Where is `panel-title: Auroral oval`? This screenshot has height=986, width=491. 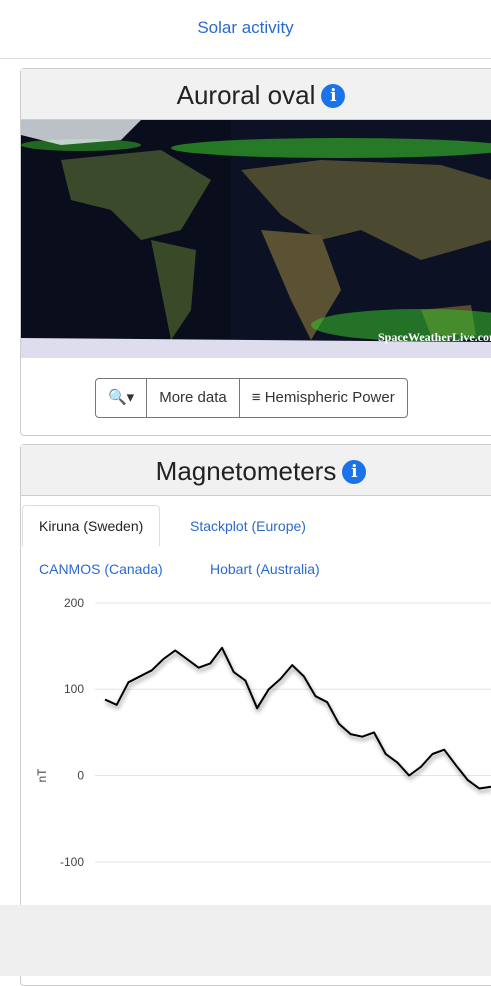
panel-title: Auroral oval is located at coordinates (246, 95).